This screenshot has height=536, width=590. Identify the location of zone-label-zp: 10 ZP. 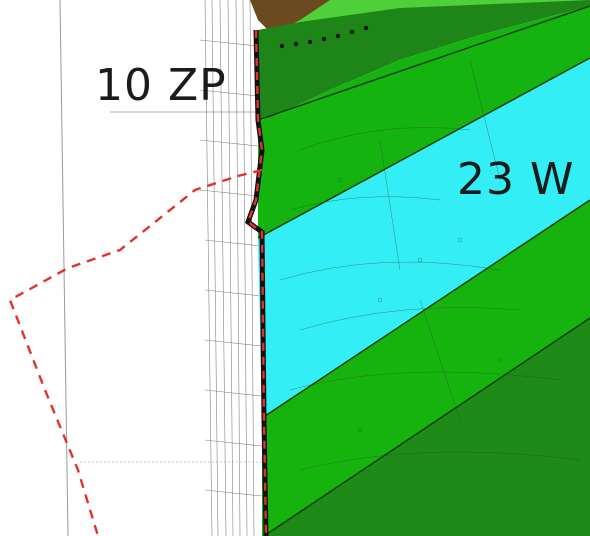
(161, 85).